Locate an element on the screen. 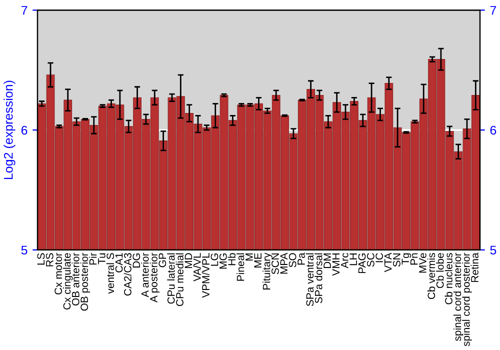 The width and height of the screenshot is (500, 350). x-tick-label: Cx motor is located at coordinates (58, 273).